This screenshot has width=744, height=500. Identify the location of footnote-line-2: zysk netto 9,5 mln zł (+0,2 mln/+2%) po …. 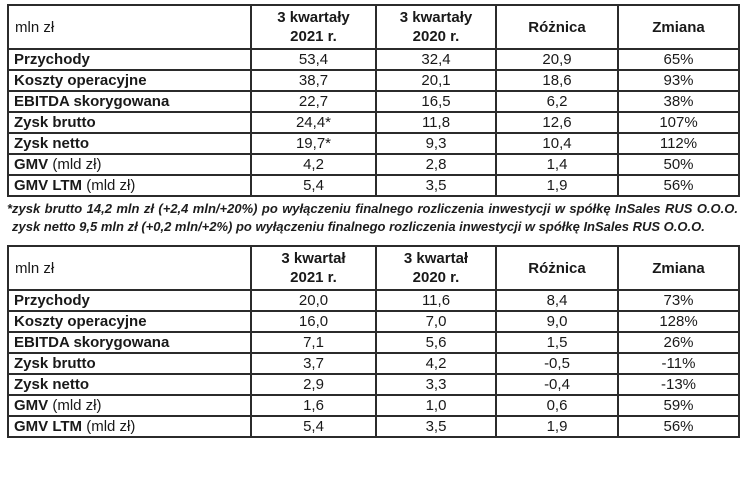
(358, 226).